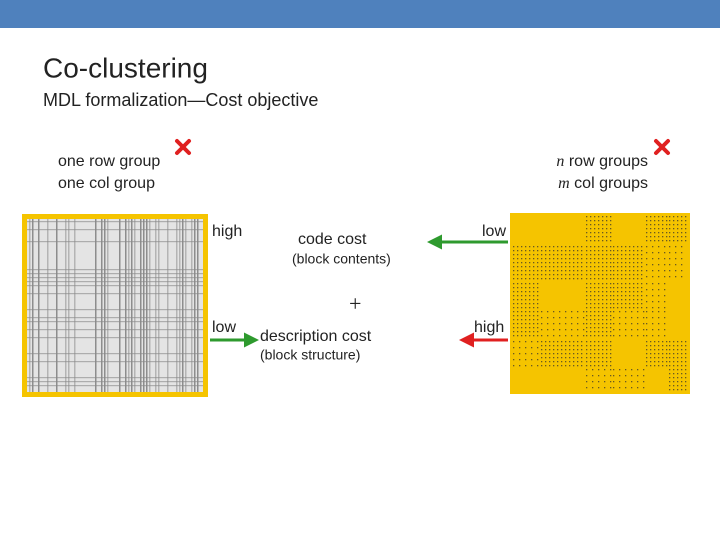  I want to click on level-label: high, so click(227, 231).